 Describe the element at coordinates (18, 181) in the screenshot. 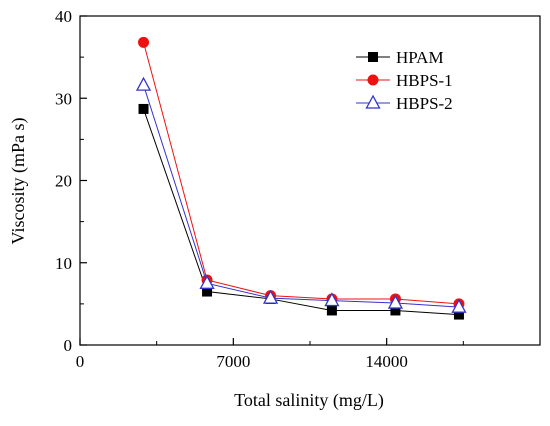

I see `y-axis-title: Viscosity (mPa s)` at that location.